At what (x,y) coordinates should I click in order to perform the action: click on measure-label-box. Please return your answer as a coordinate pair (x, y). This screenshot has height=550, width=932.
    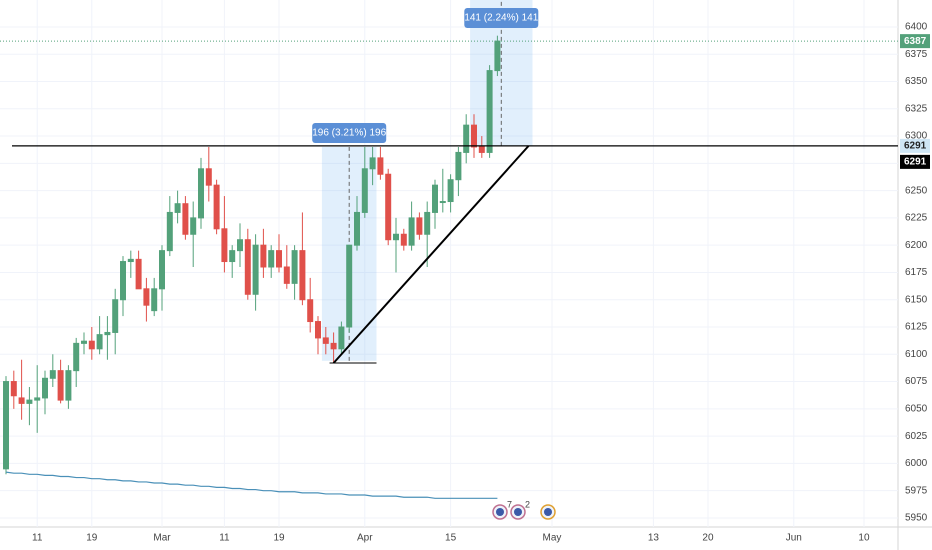
    Looking at the image, I should click on (349, 132).